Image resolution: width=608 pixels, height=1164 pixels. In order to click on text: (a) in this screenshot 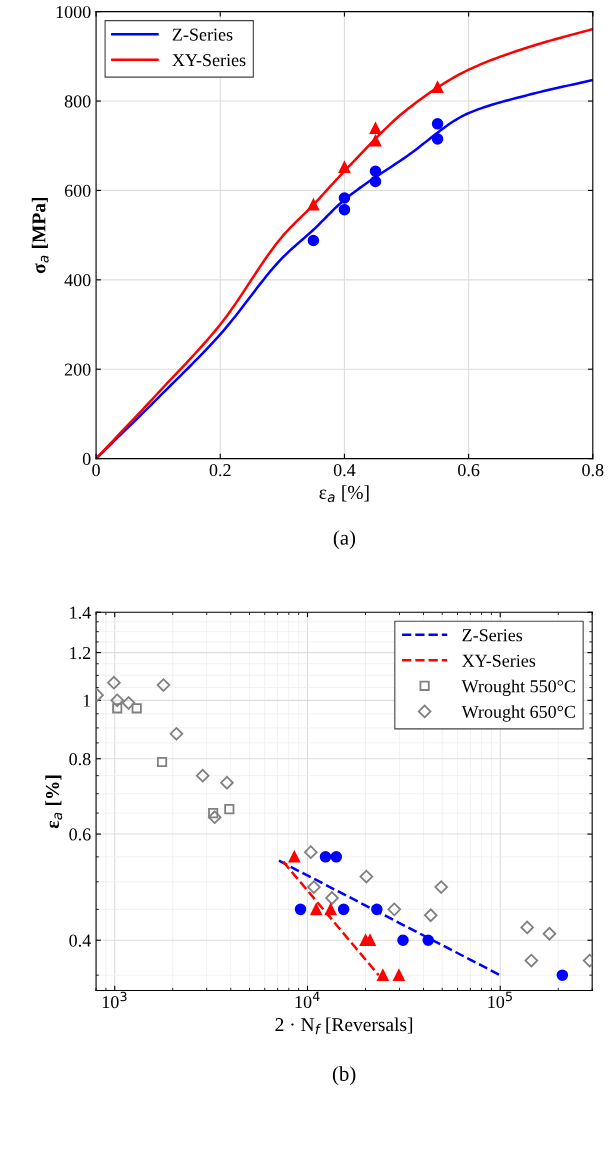, I will do `click(344, 540)`.